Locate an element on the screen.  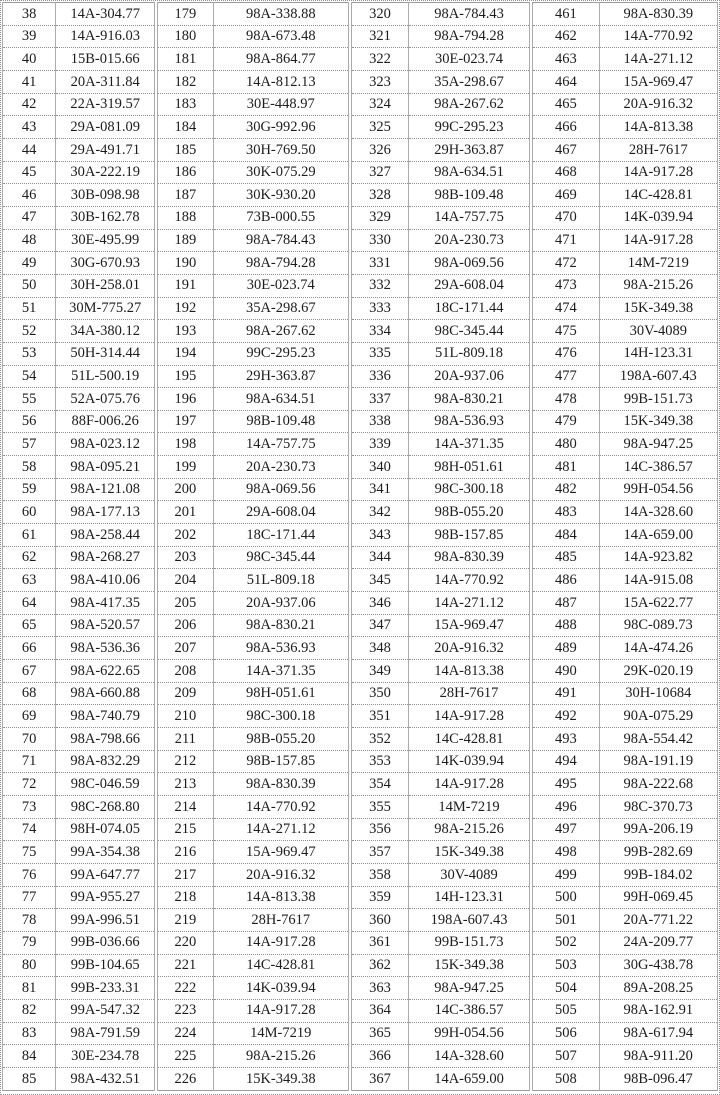
row-code-cell: 98A-267.62 is located at coordinates (281, 331).